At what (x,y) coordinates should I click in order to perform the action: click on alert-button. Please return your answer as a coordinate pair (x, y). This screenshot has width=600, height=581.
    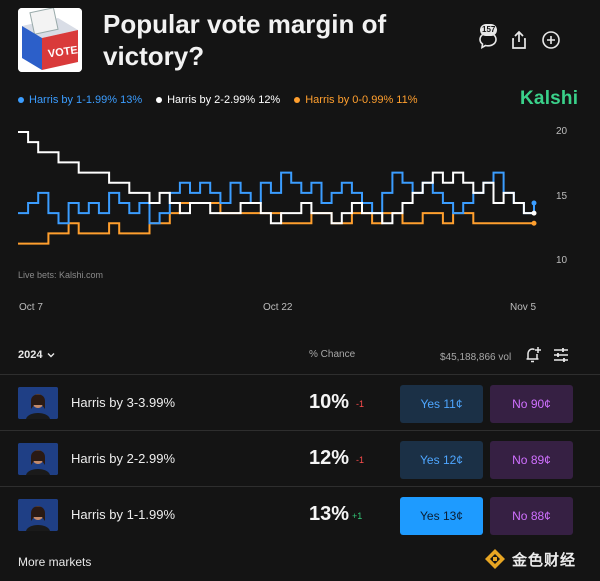
    Looking at the image, I should click on (533, 355).